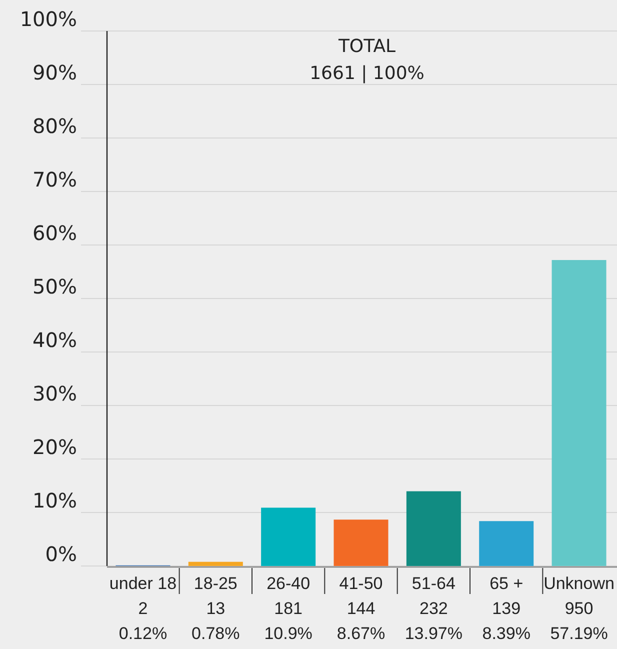 This screenshot has height=649, width=617. What do you see at coordinates (54, 394) in the screenshot?
I see `y-tick-label: 30%` at bounding box center [54, 394].